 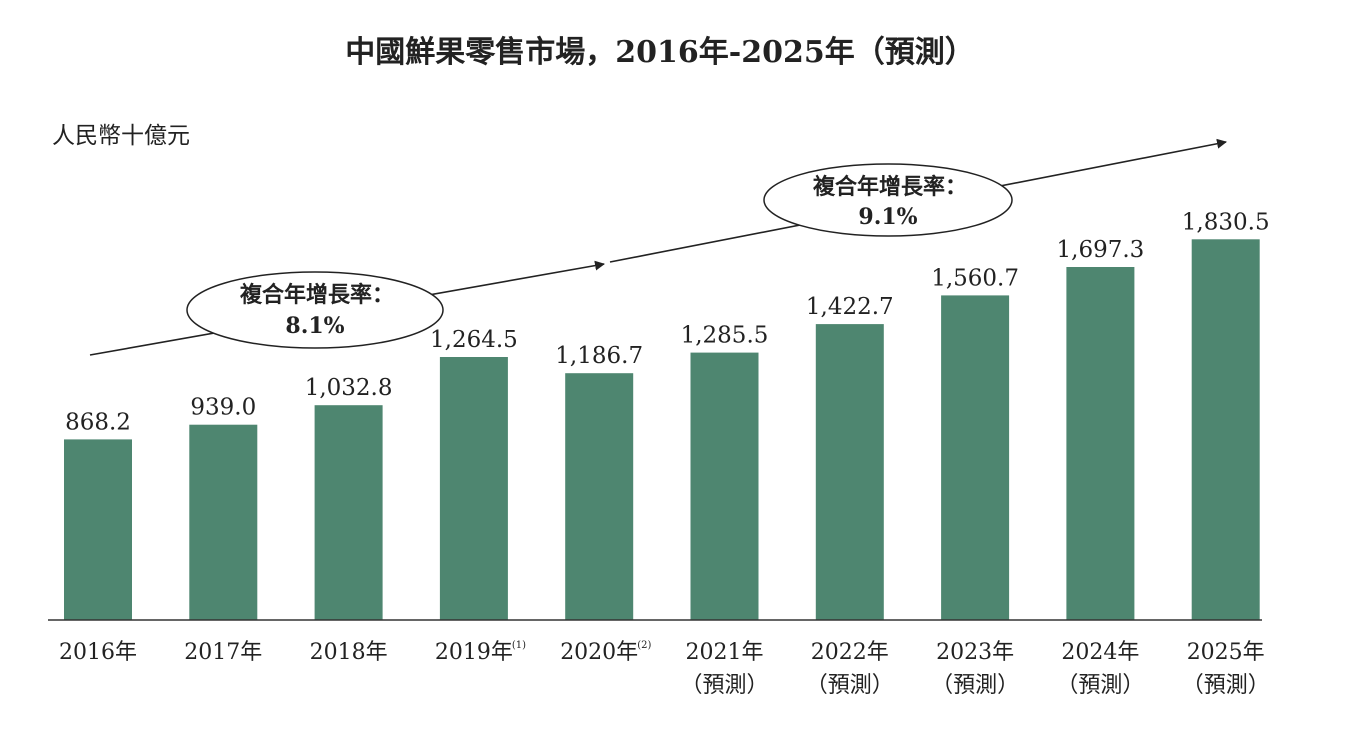 I want to click on cagr-annotation-1: 複合年增長率： 8.1%, so click(x=315, y=310).